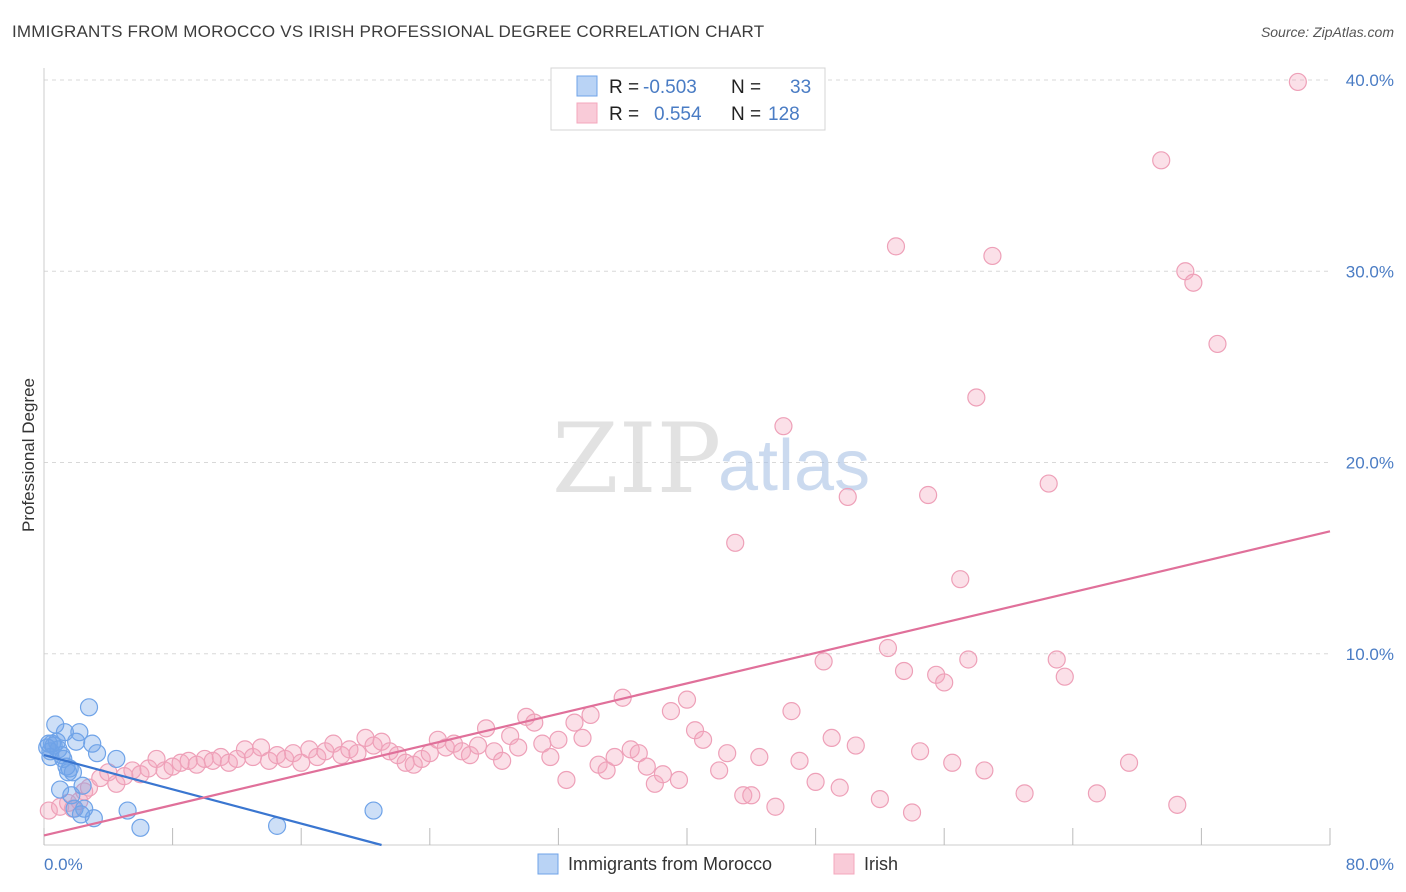 The image size is (1406, 892). Describe the element at coordinates (1370, 271) in the screenshot. I see `y-tick-label-2: 30.0%` at that location.